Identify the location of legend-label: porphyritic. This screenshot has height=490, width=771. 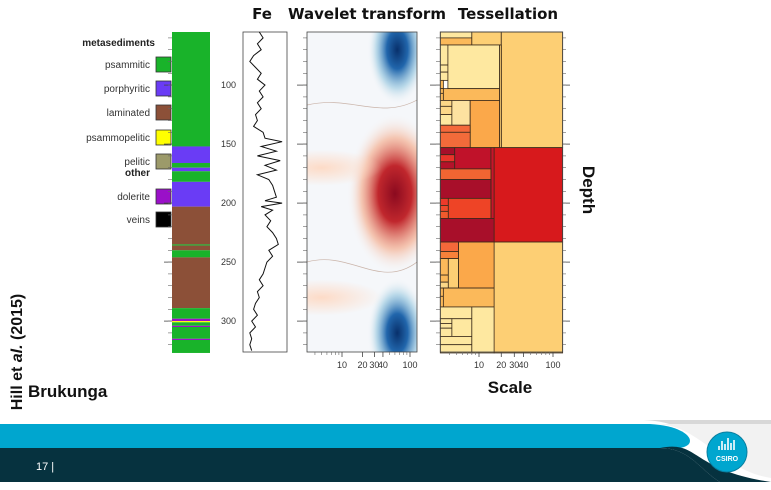
(127, 89).